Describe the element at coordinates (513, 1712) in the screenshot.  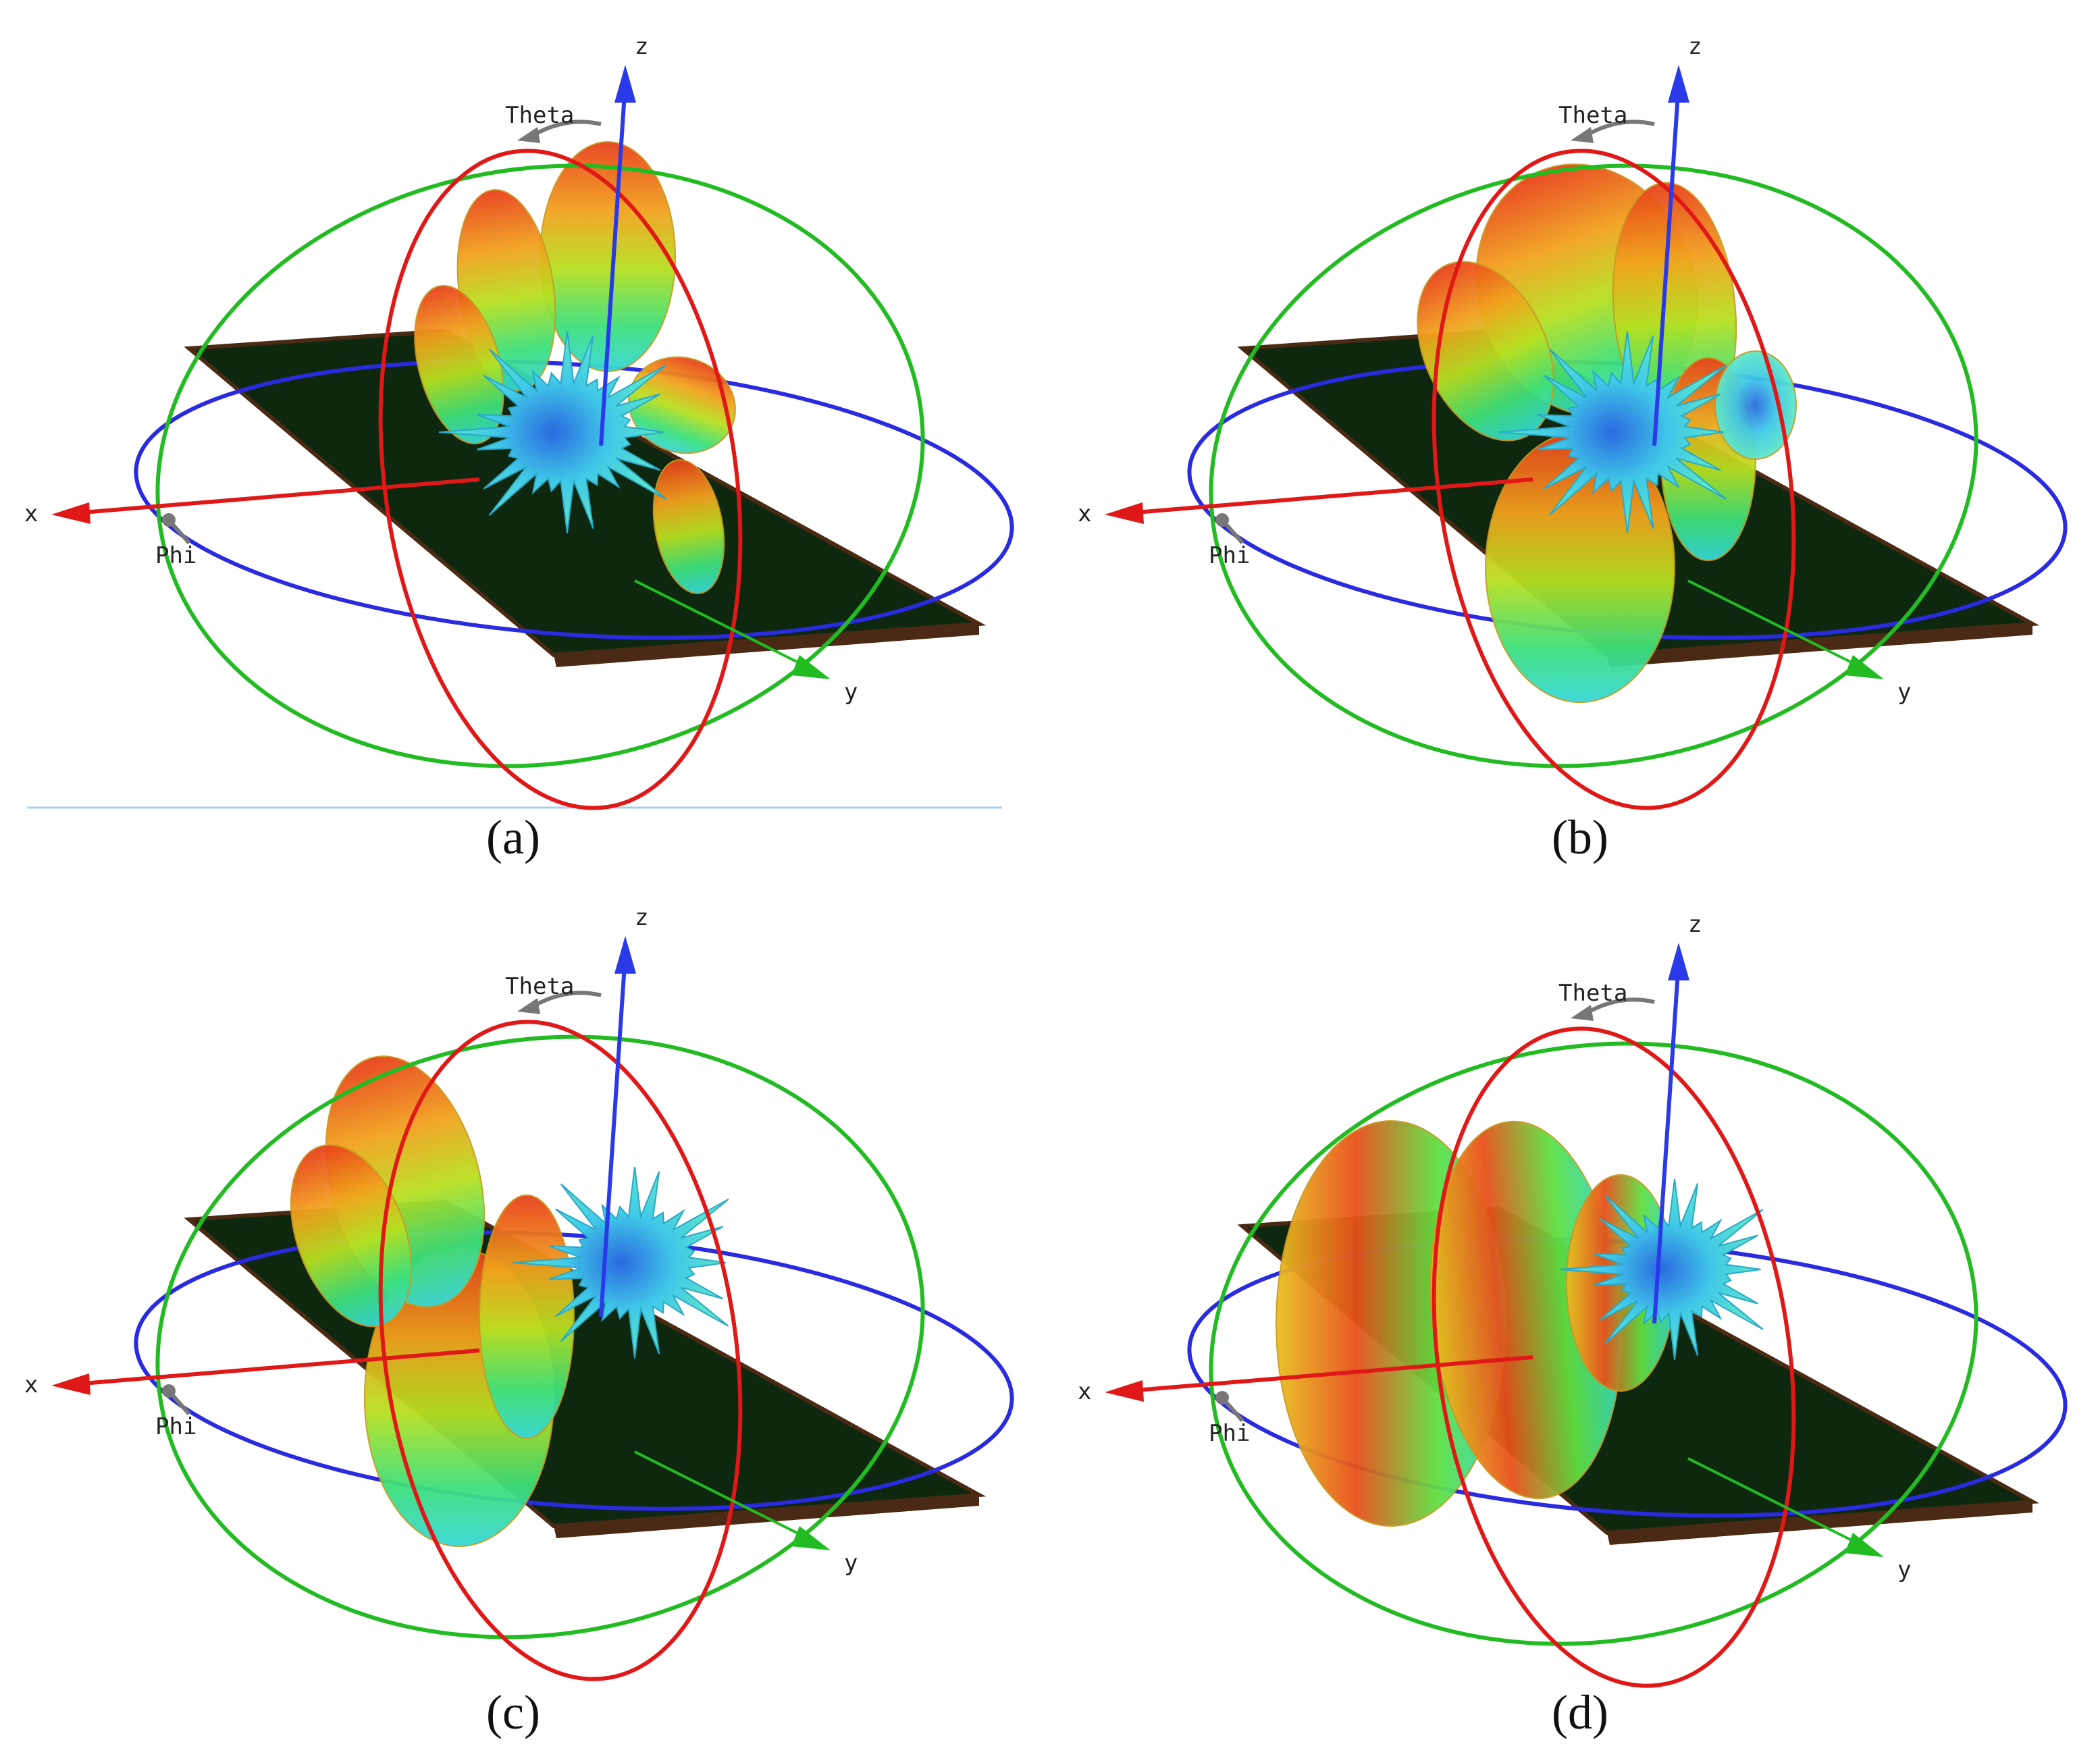
I see `caption: (c)` at that location.